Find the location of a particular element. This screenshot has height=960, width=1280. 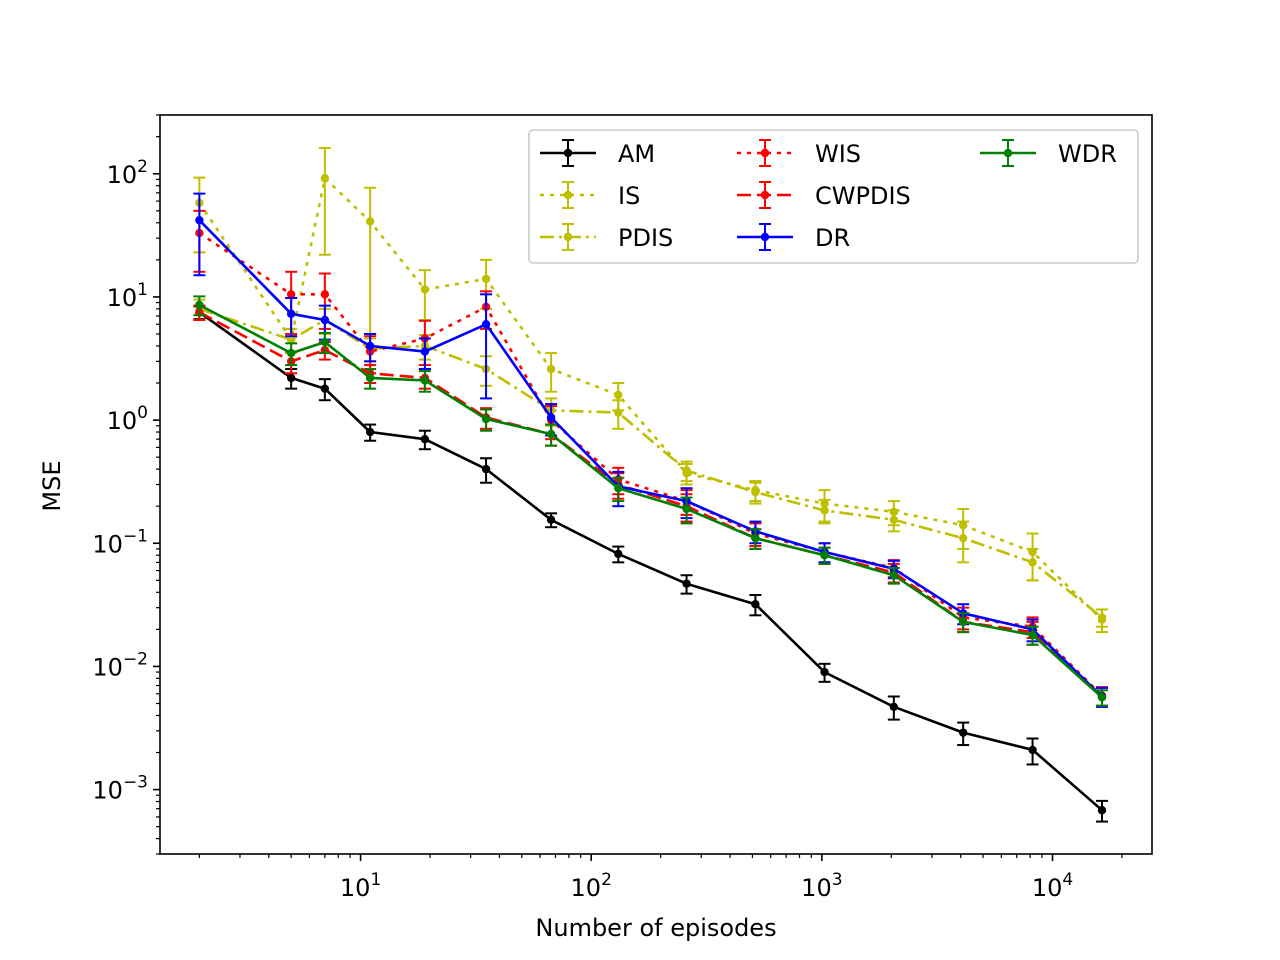

y-tick-label: 10⁻³ is located at coordinates (120, 789).